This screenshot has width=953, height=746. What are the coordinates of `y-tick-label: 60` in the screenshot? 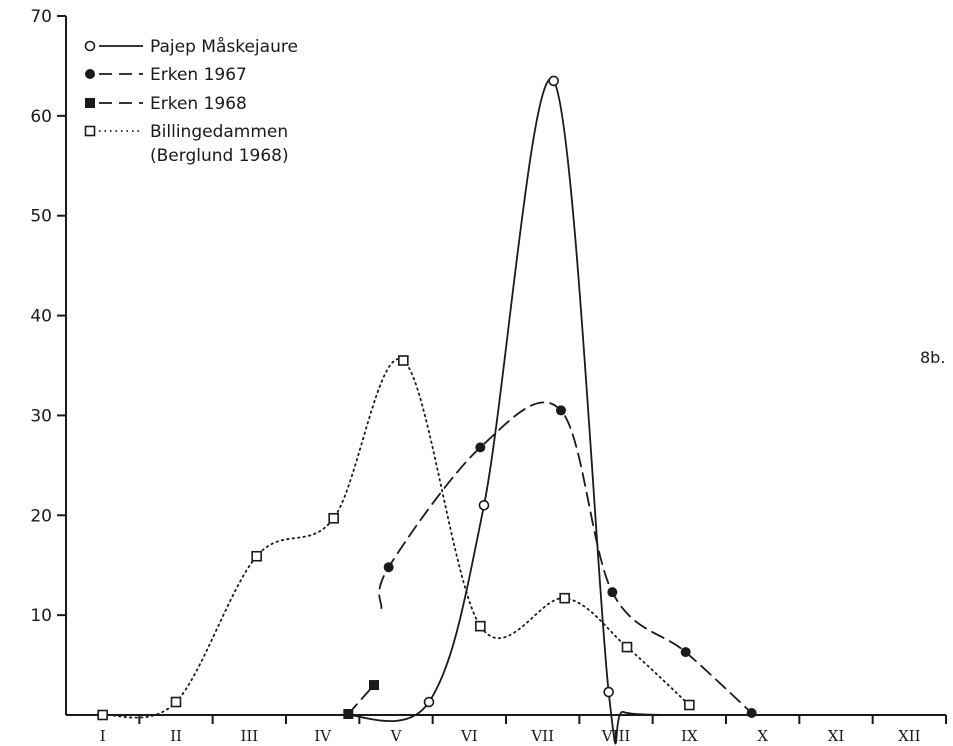 It's located at (41, 117).